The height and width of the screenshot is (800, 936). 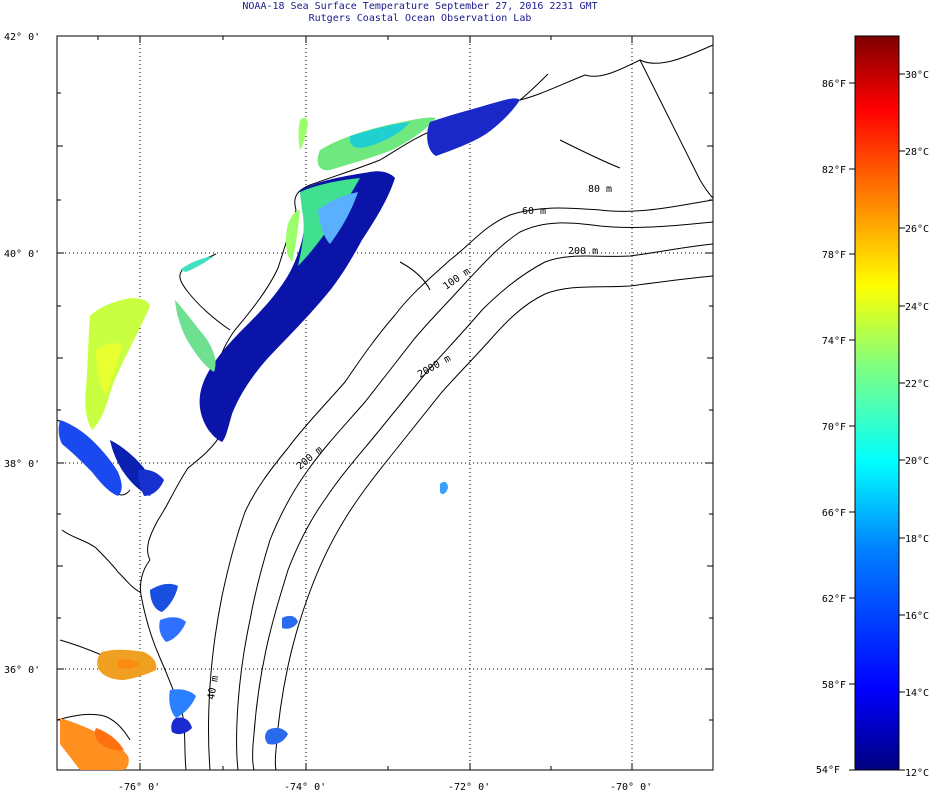 What do you see at coordinates (877, 403) in the screenshot?
I see `colorbar` at bounding box center [877, 403].